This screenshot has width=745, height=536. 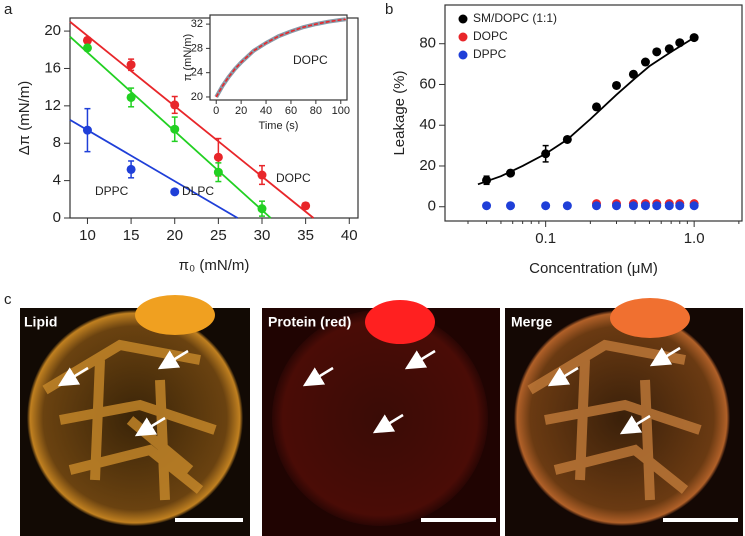 I want to click on y-tick-label: 40, so click(x=427, y=124).